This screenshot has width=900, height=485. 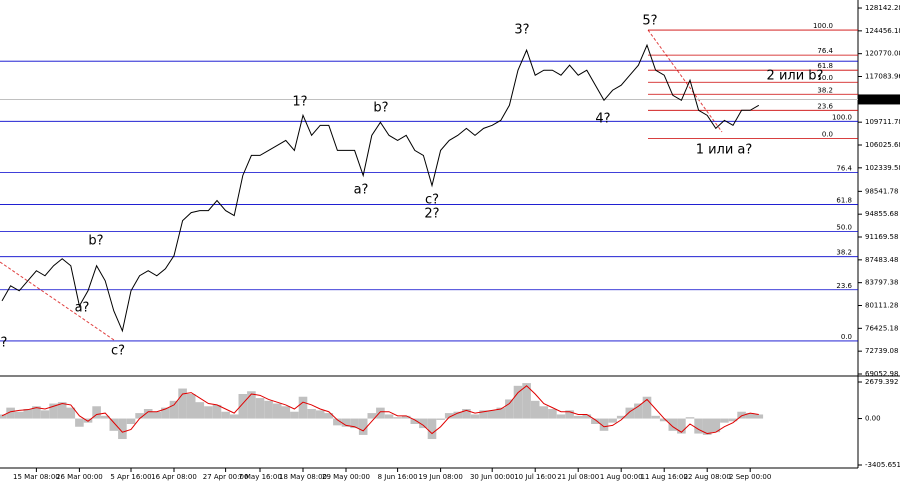 I want to click on y-tick-label: -3405.651, so click(x=882, y=465).